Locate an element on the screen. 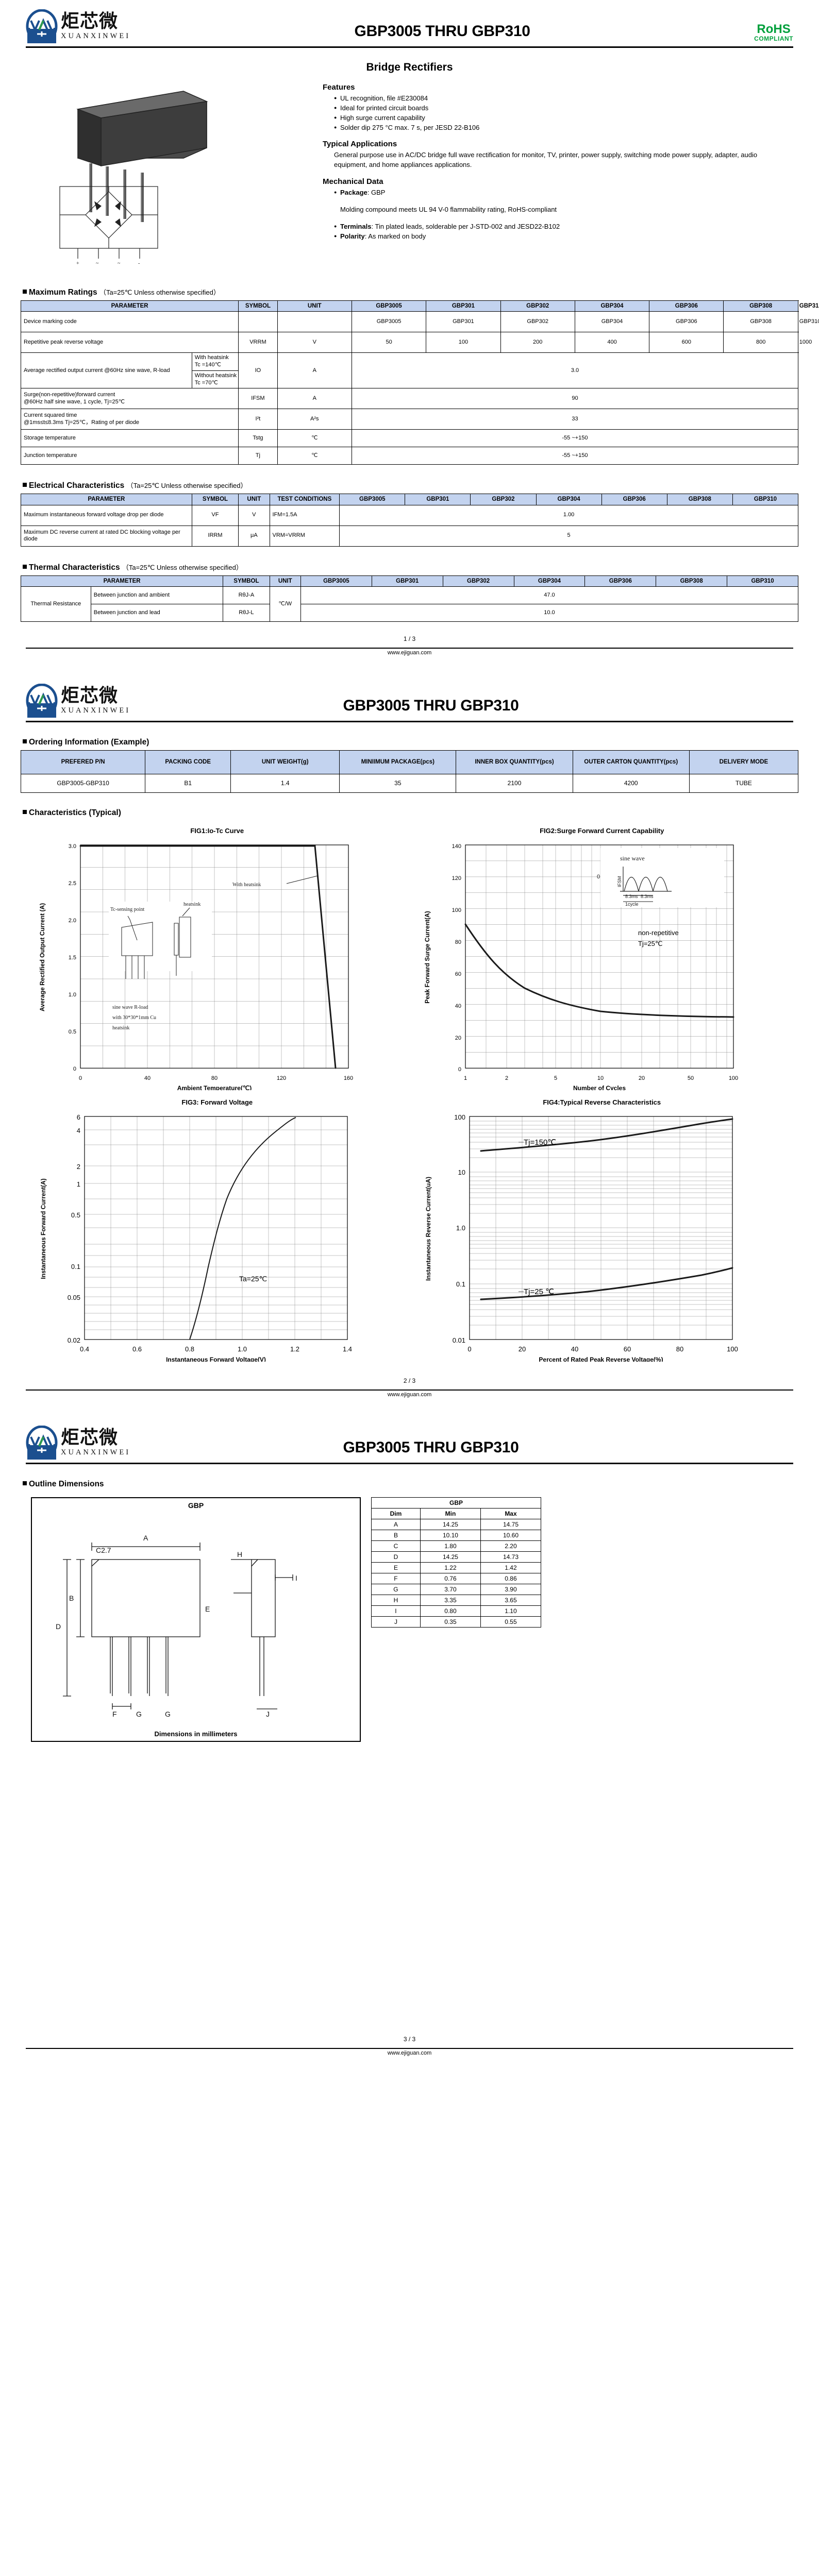 This screenshot has height=2576, width=819. table-row: E 1.22 1.42 is located at coordinates (456, 1568).